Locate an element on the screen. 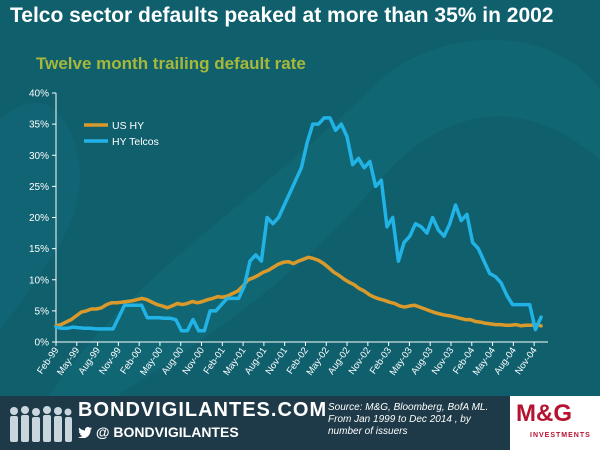 The height and width of the screenshot is (450, 600). chart-subtitle: Twelve month trailing default rate is located at coordinates (171, 63).